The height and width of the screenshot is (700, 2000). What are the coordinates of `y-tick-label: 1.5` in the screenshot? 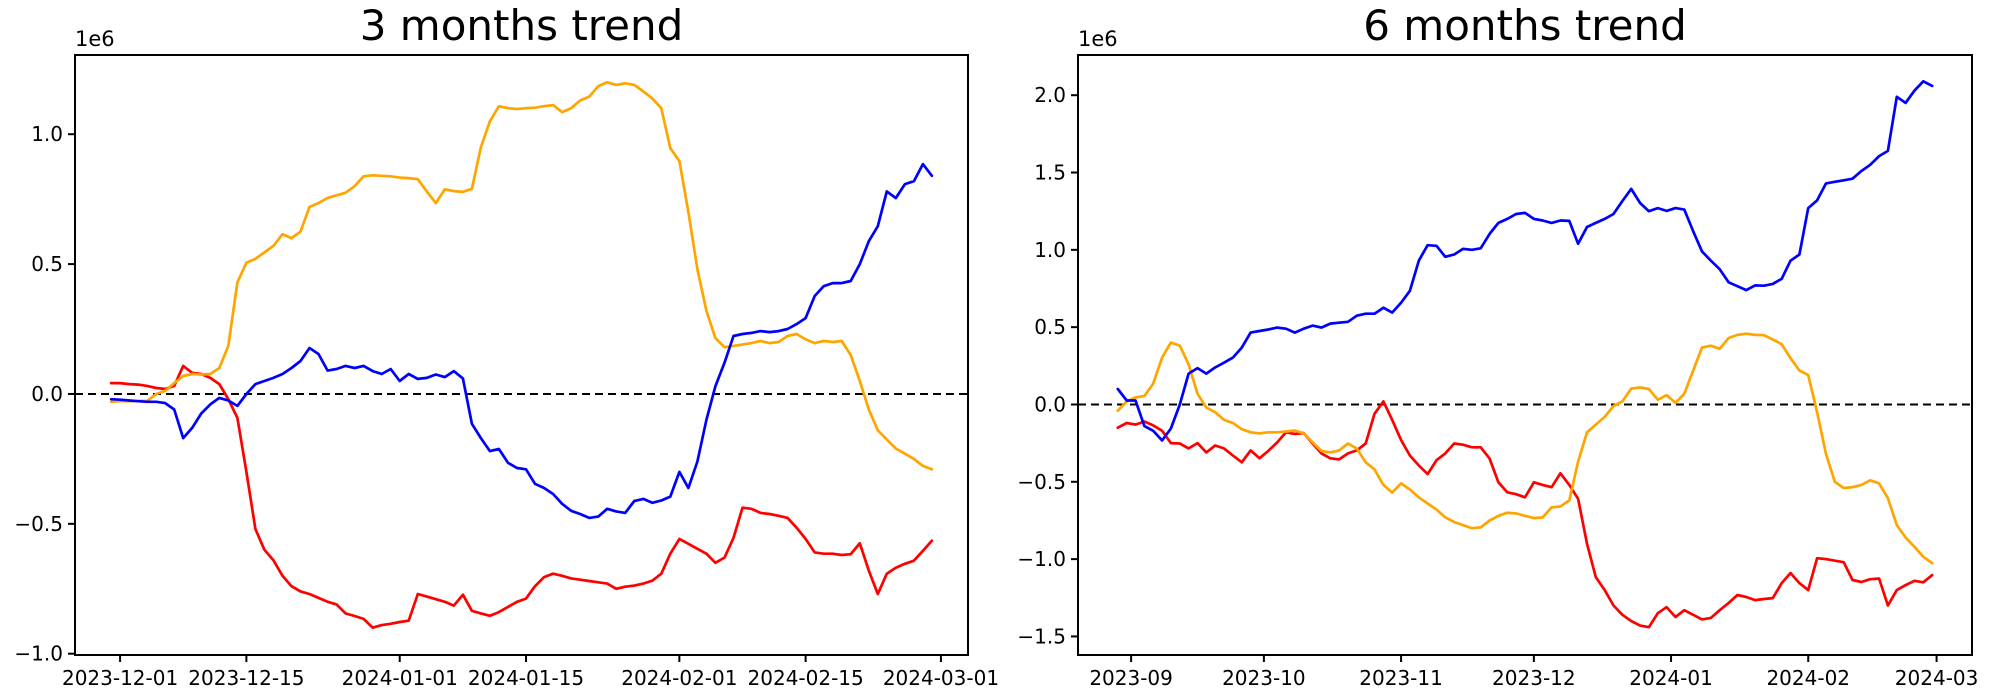 It's located at (1050, 173).